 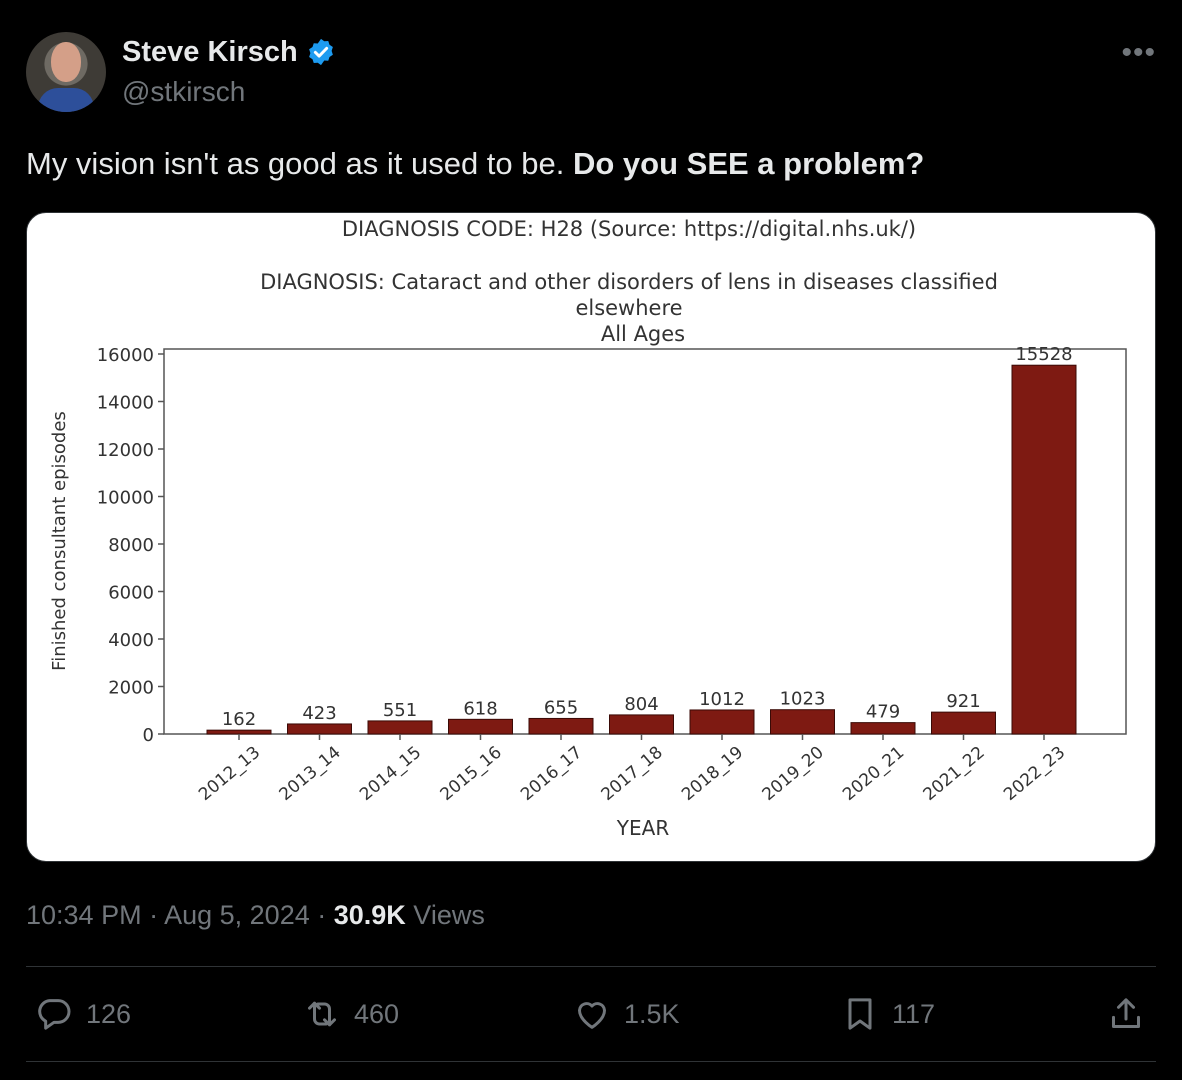 What do you see at coordinates (66, 62) in the screenshot?
I see `avatar-face` at bounding box center [66, 62].